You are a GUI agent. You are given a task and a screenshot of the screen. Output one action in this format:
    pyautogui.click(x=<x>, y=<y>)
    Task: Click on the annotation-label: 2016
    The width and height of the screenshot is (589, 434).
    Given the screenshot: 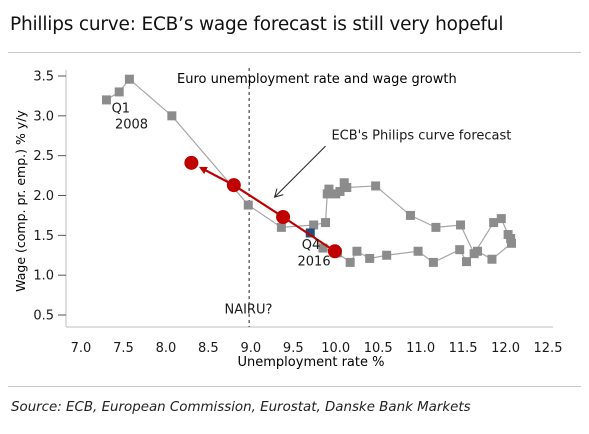 What is the action you would take?
    pyautogui.click(x=314, y=262)
    